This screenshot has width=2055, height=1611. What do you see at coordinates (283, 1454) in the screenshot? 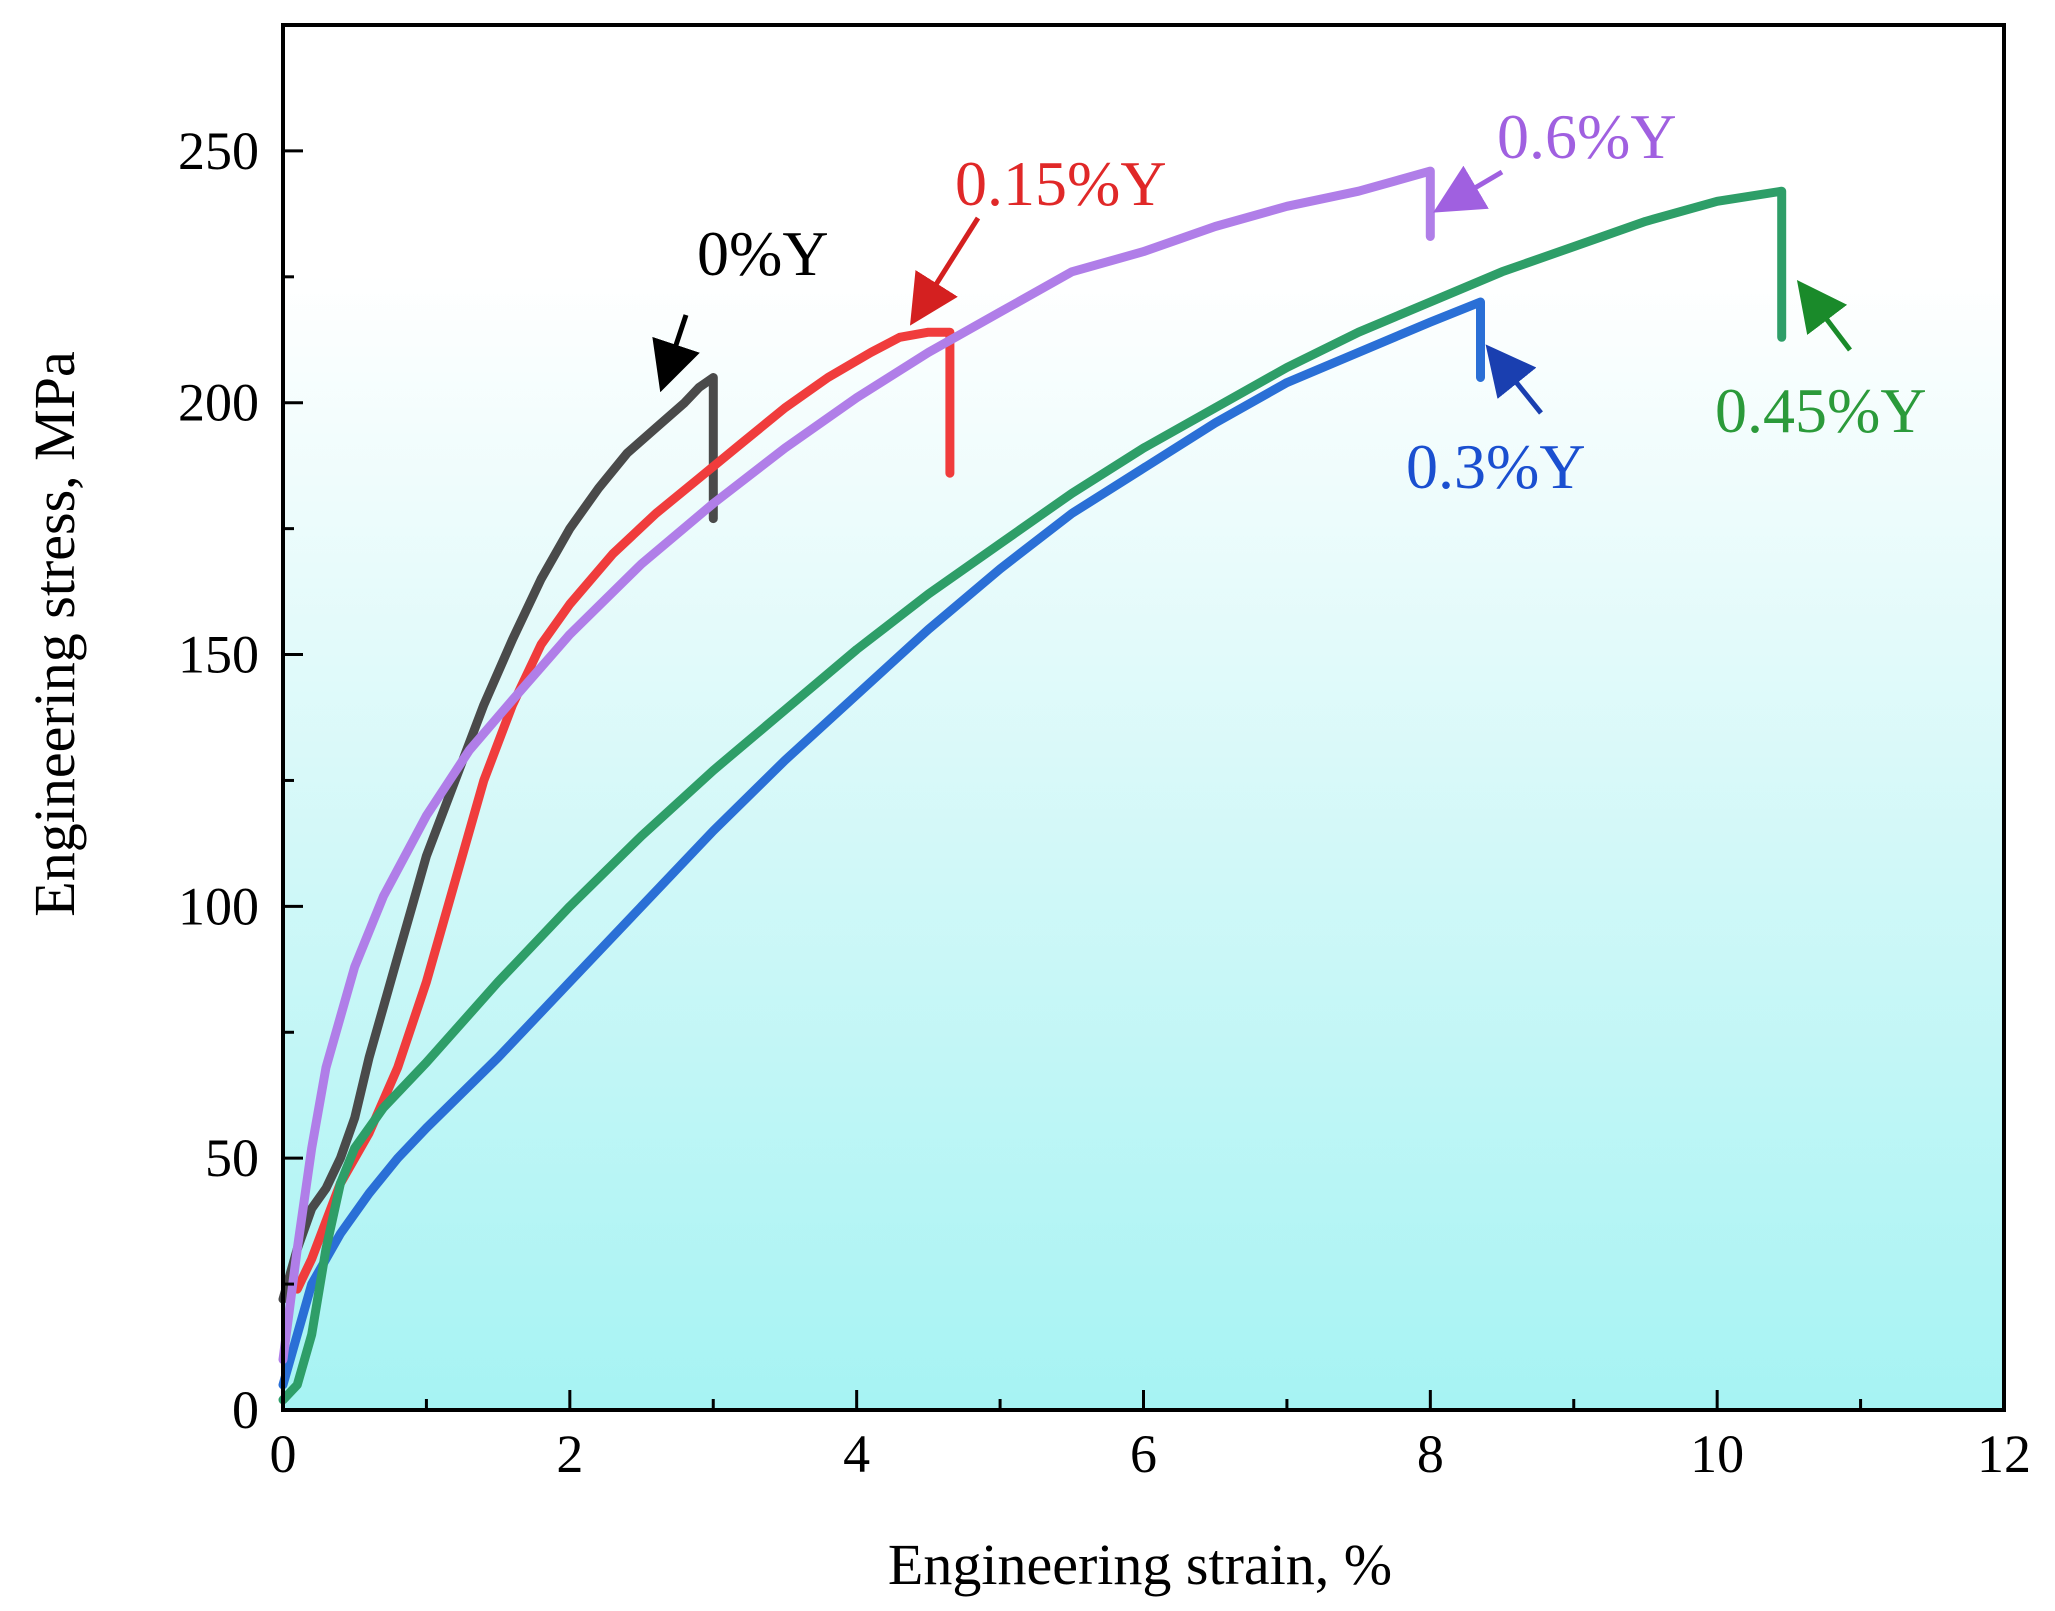
I see `x-tick-label: 0` at bounding box center [283, 1454].